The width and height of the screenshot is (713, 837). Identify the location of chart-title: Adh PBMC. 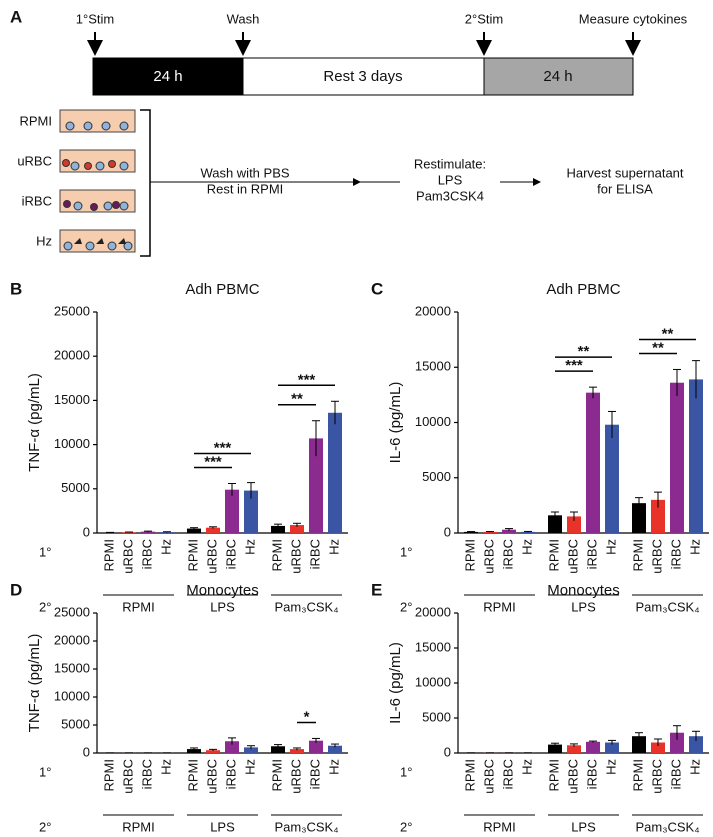
(583, 289).